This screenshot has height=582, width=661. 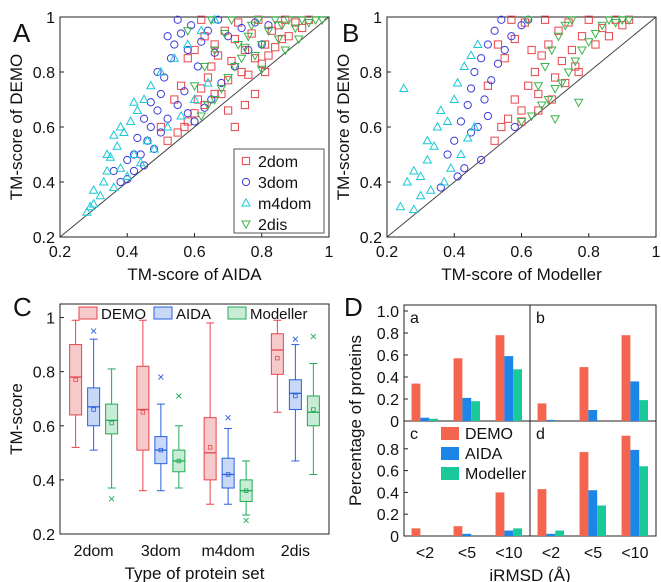 I want to click on y-axis-label: TM-score, so click(x=16, y=419).